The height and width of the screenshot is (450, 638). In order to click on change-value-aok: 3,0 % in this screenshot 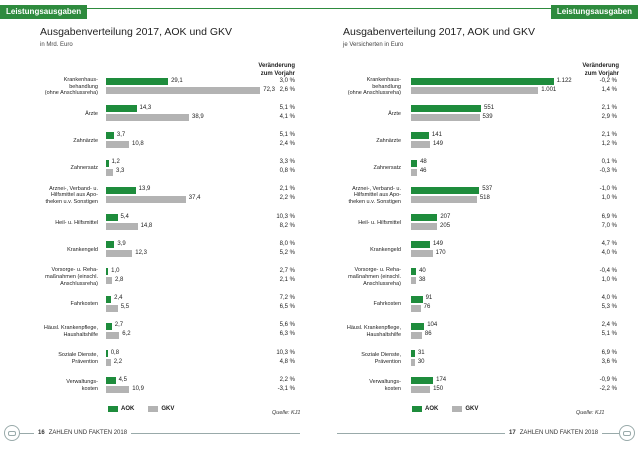, I will do `click(287, 80)`.